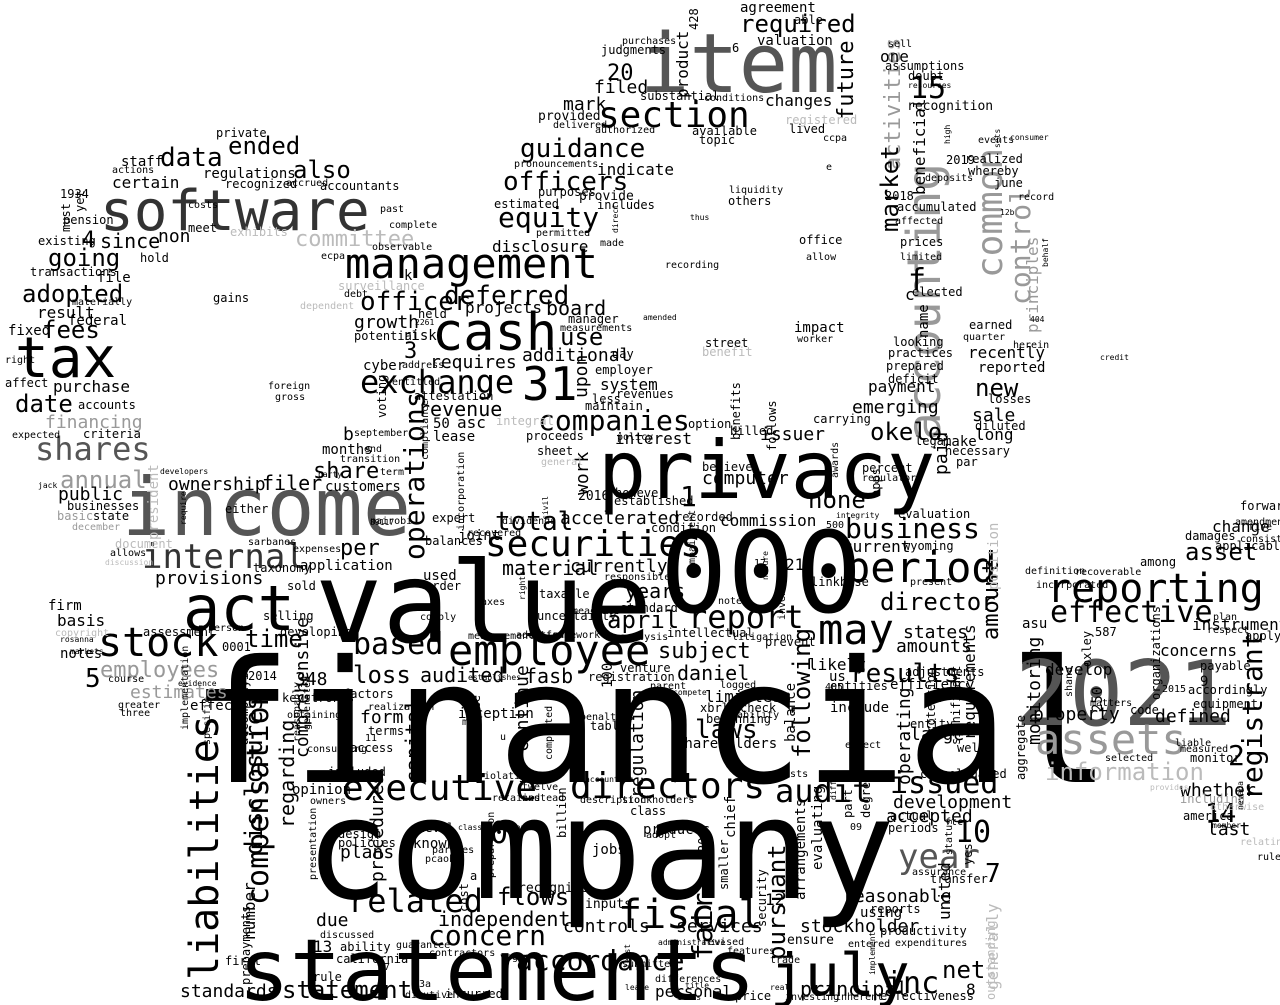  Describe the element at coordinates (703, 841) in the screenshot. I see `cloud-word: 200` at that location.